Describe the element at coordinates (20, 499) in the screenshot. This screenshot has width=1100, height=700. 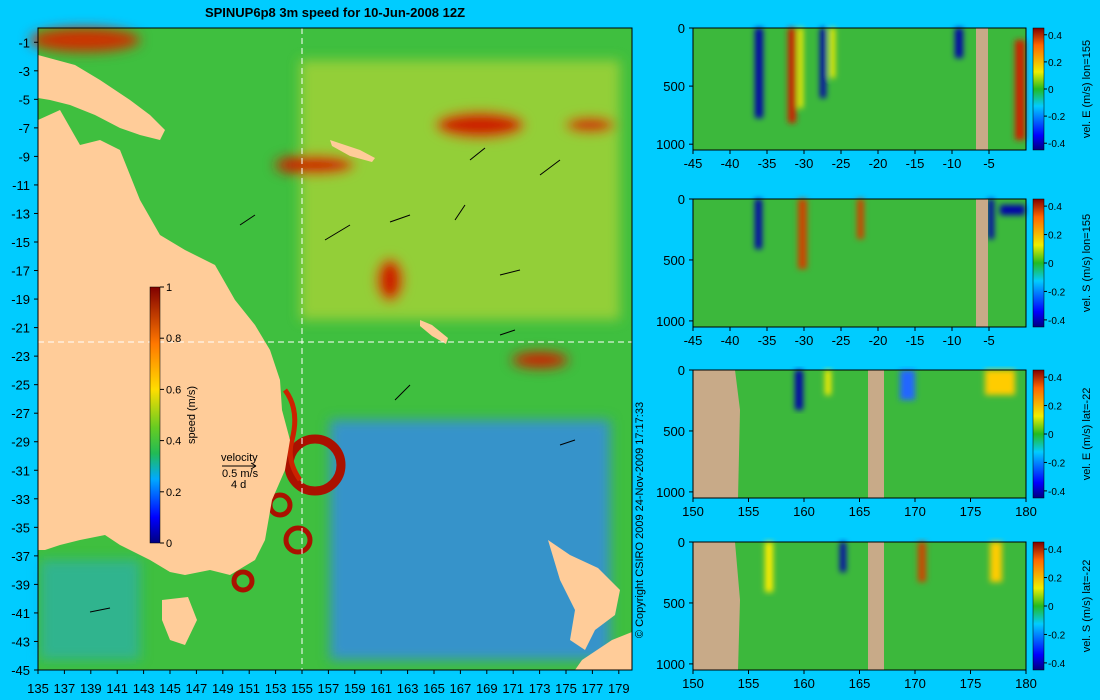
I see `map-y-tick-label: -33` at that location.